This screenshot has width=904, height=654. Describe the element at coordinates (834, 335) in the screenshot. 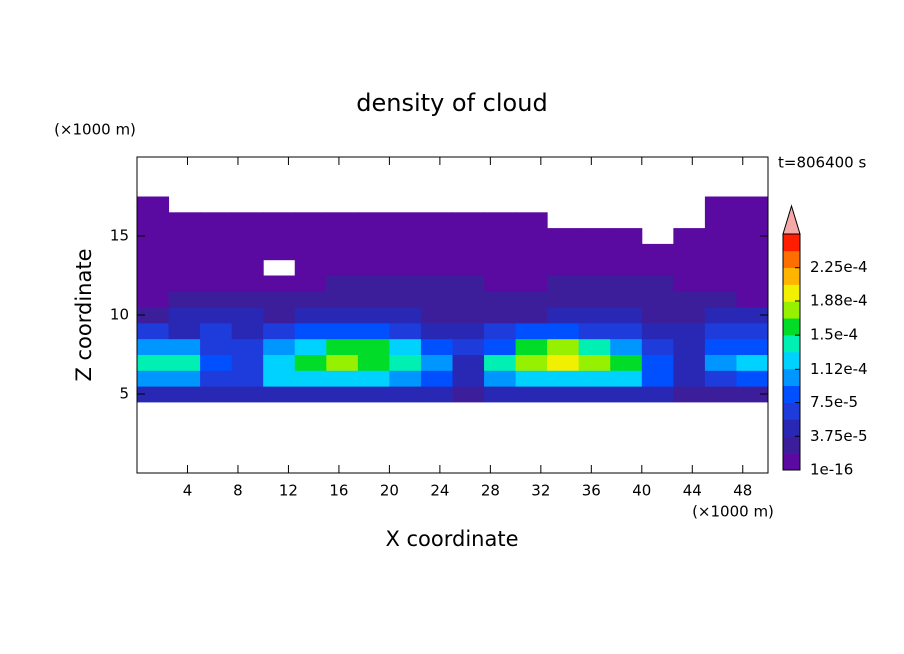

I see `colorbar-tick-label: 1.5e-4` at that location.